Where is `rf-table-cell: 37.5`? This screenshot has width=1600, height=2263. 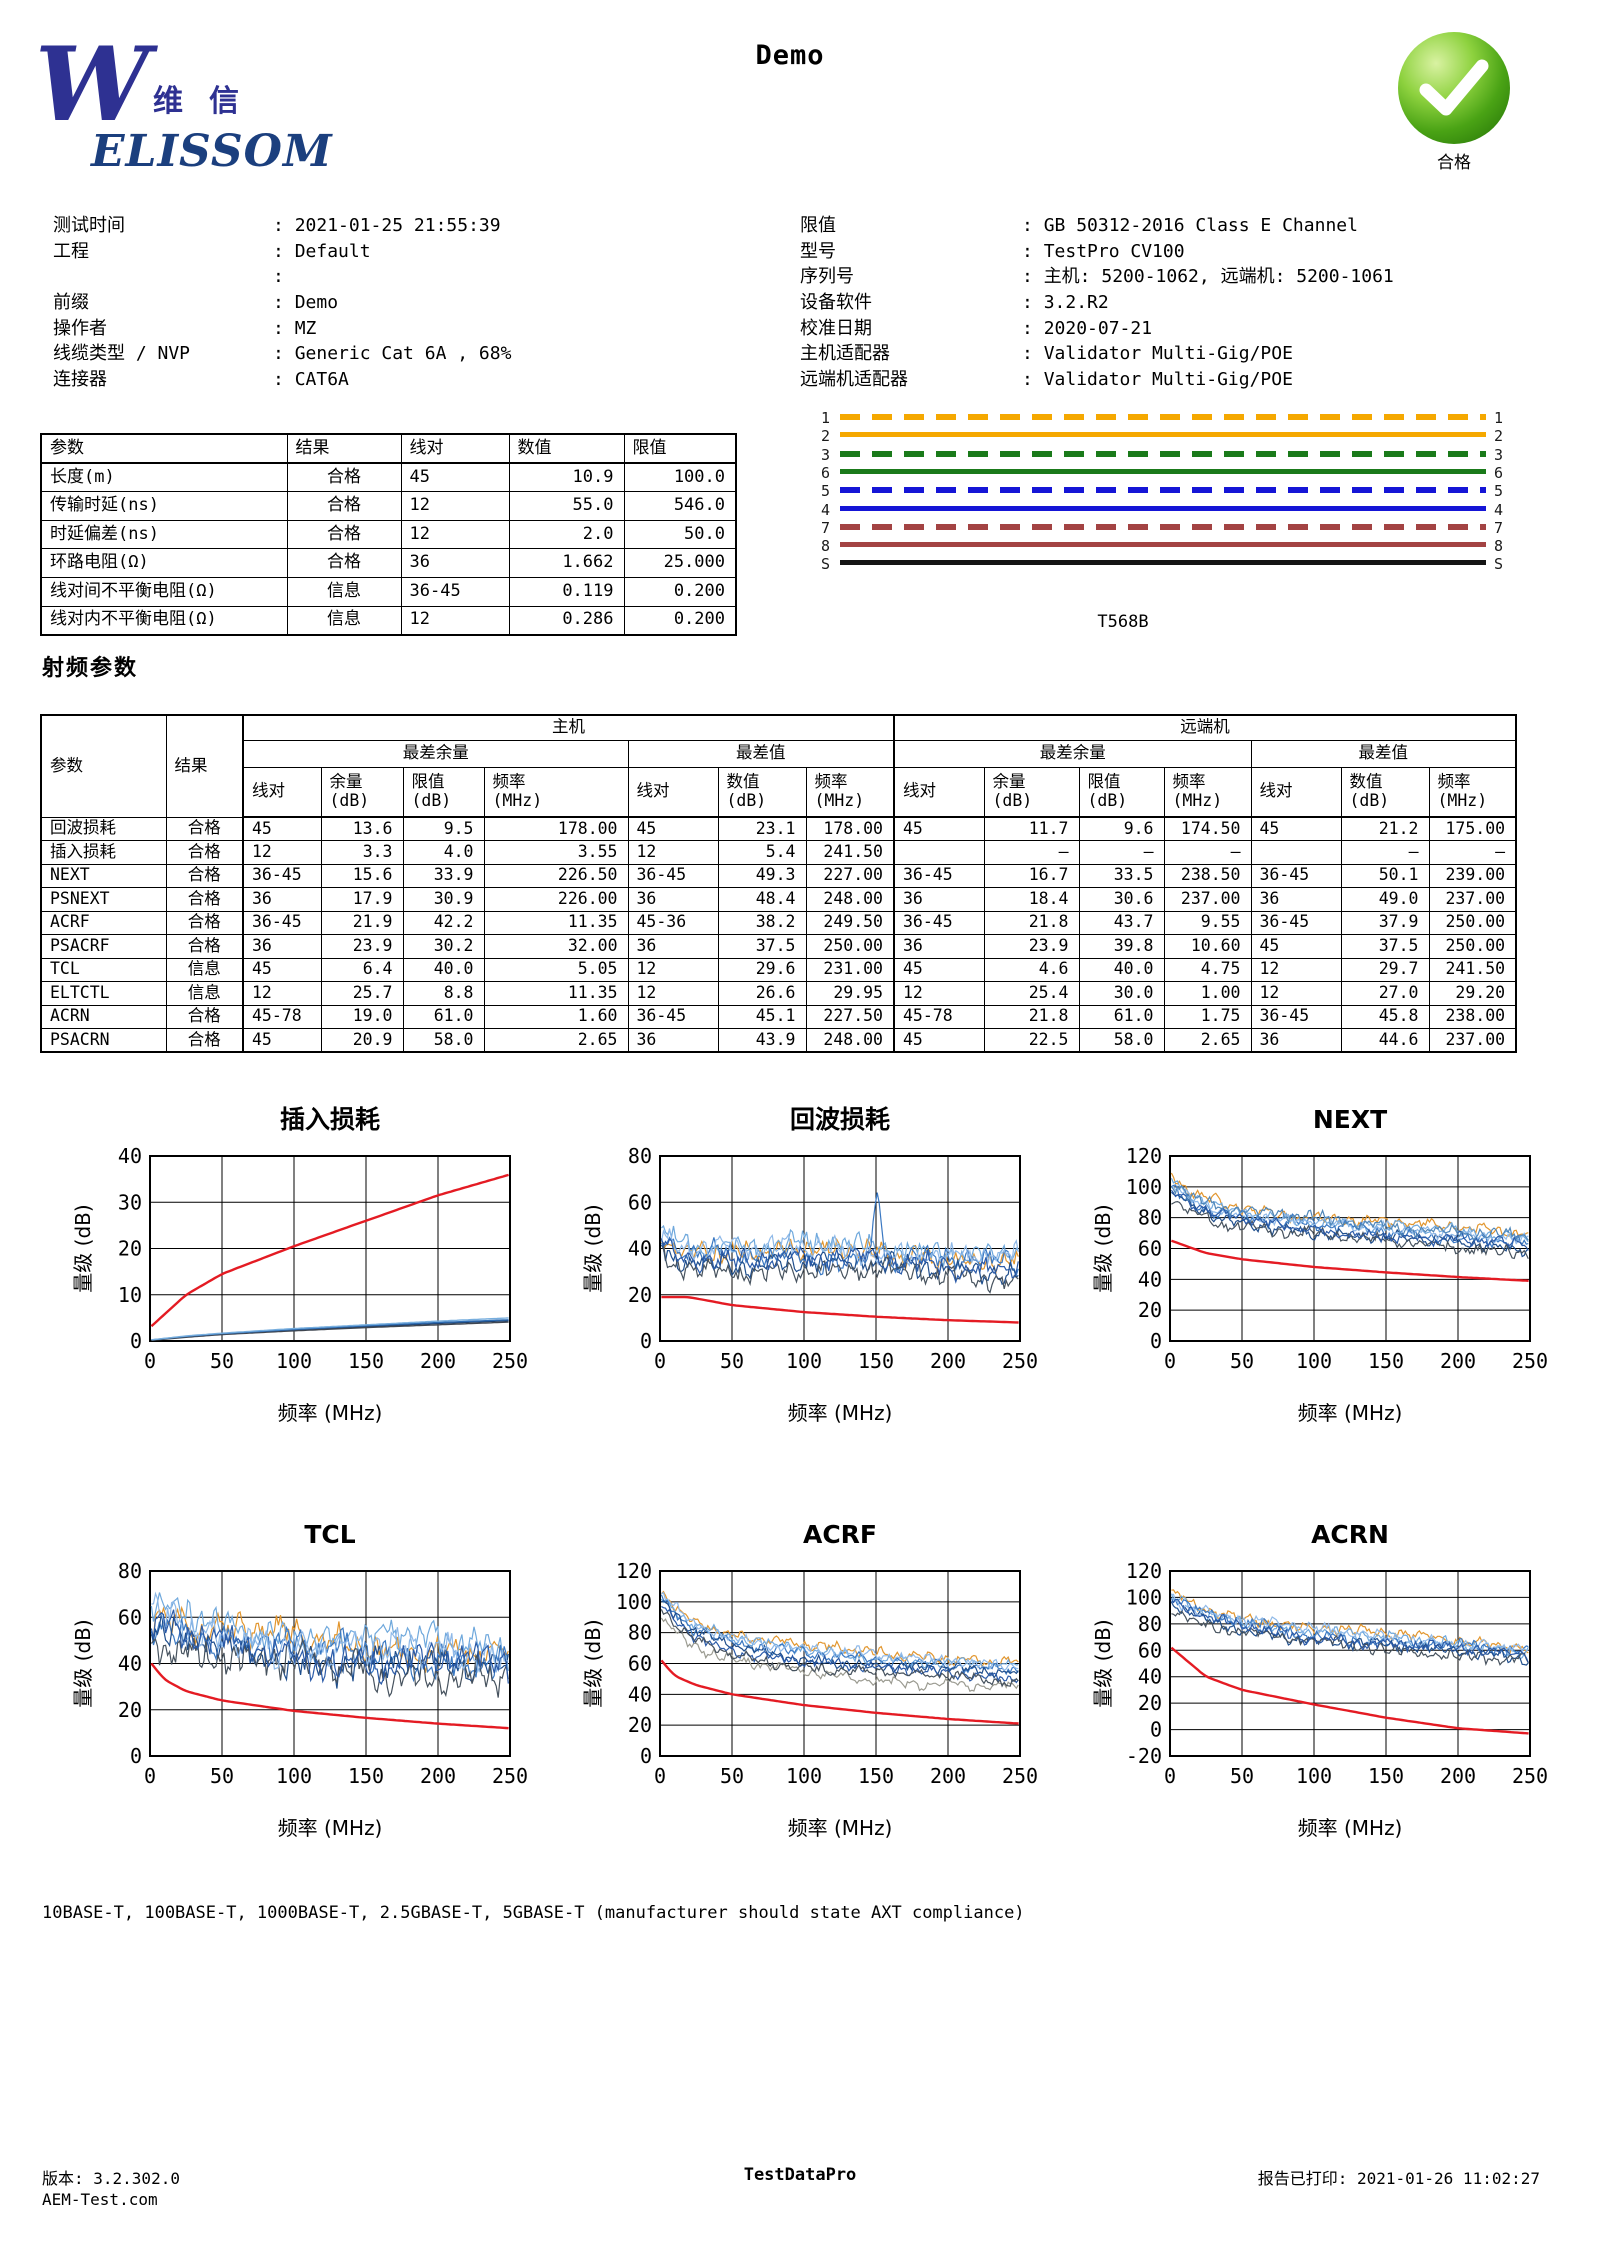
rf-table-cell: 37.5 is located at coordinates (1385, 946).